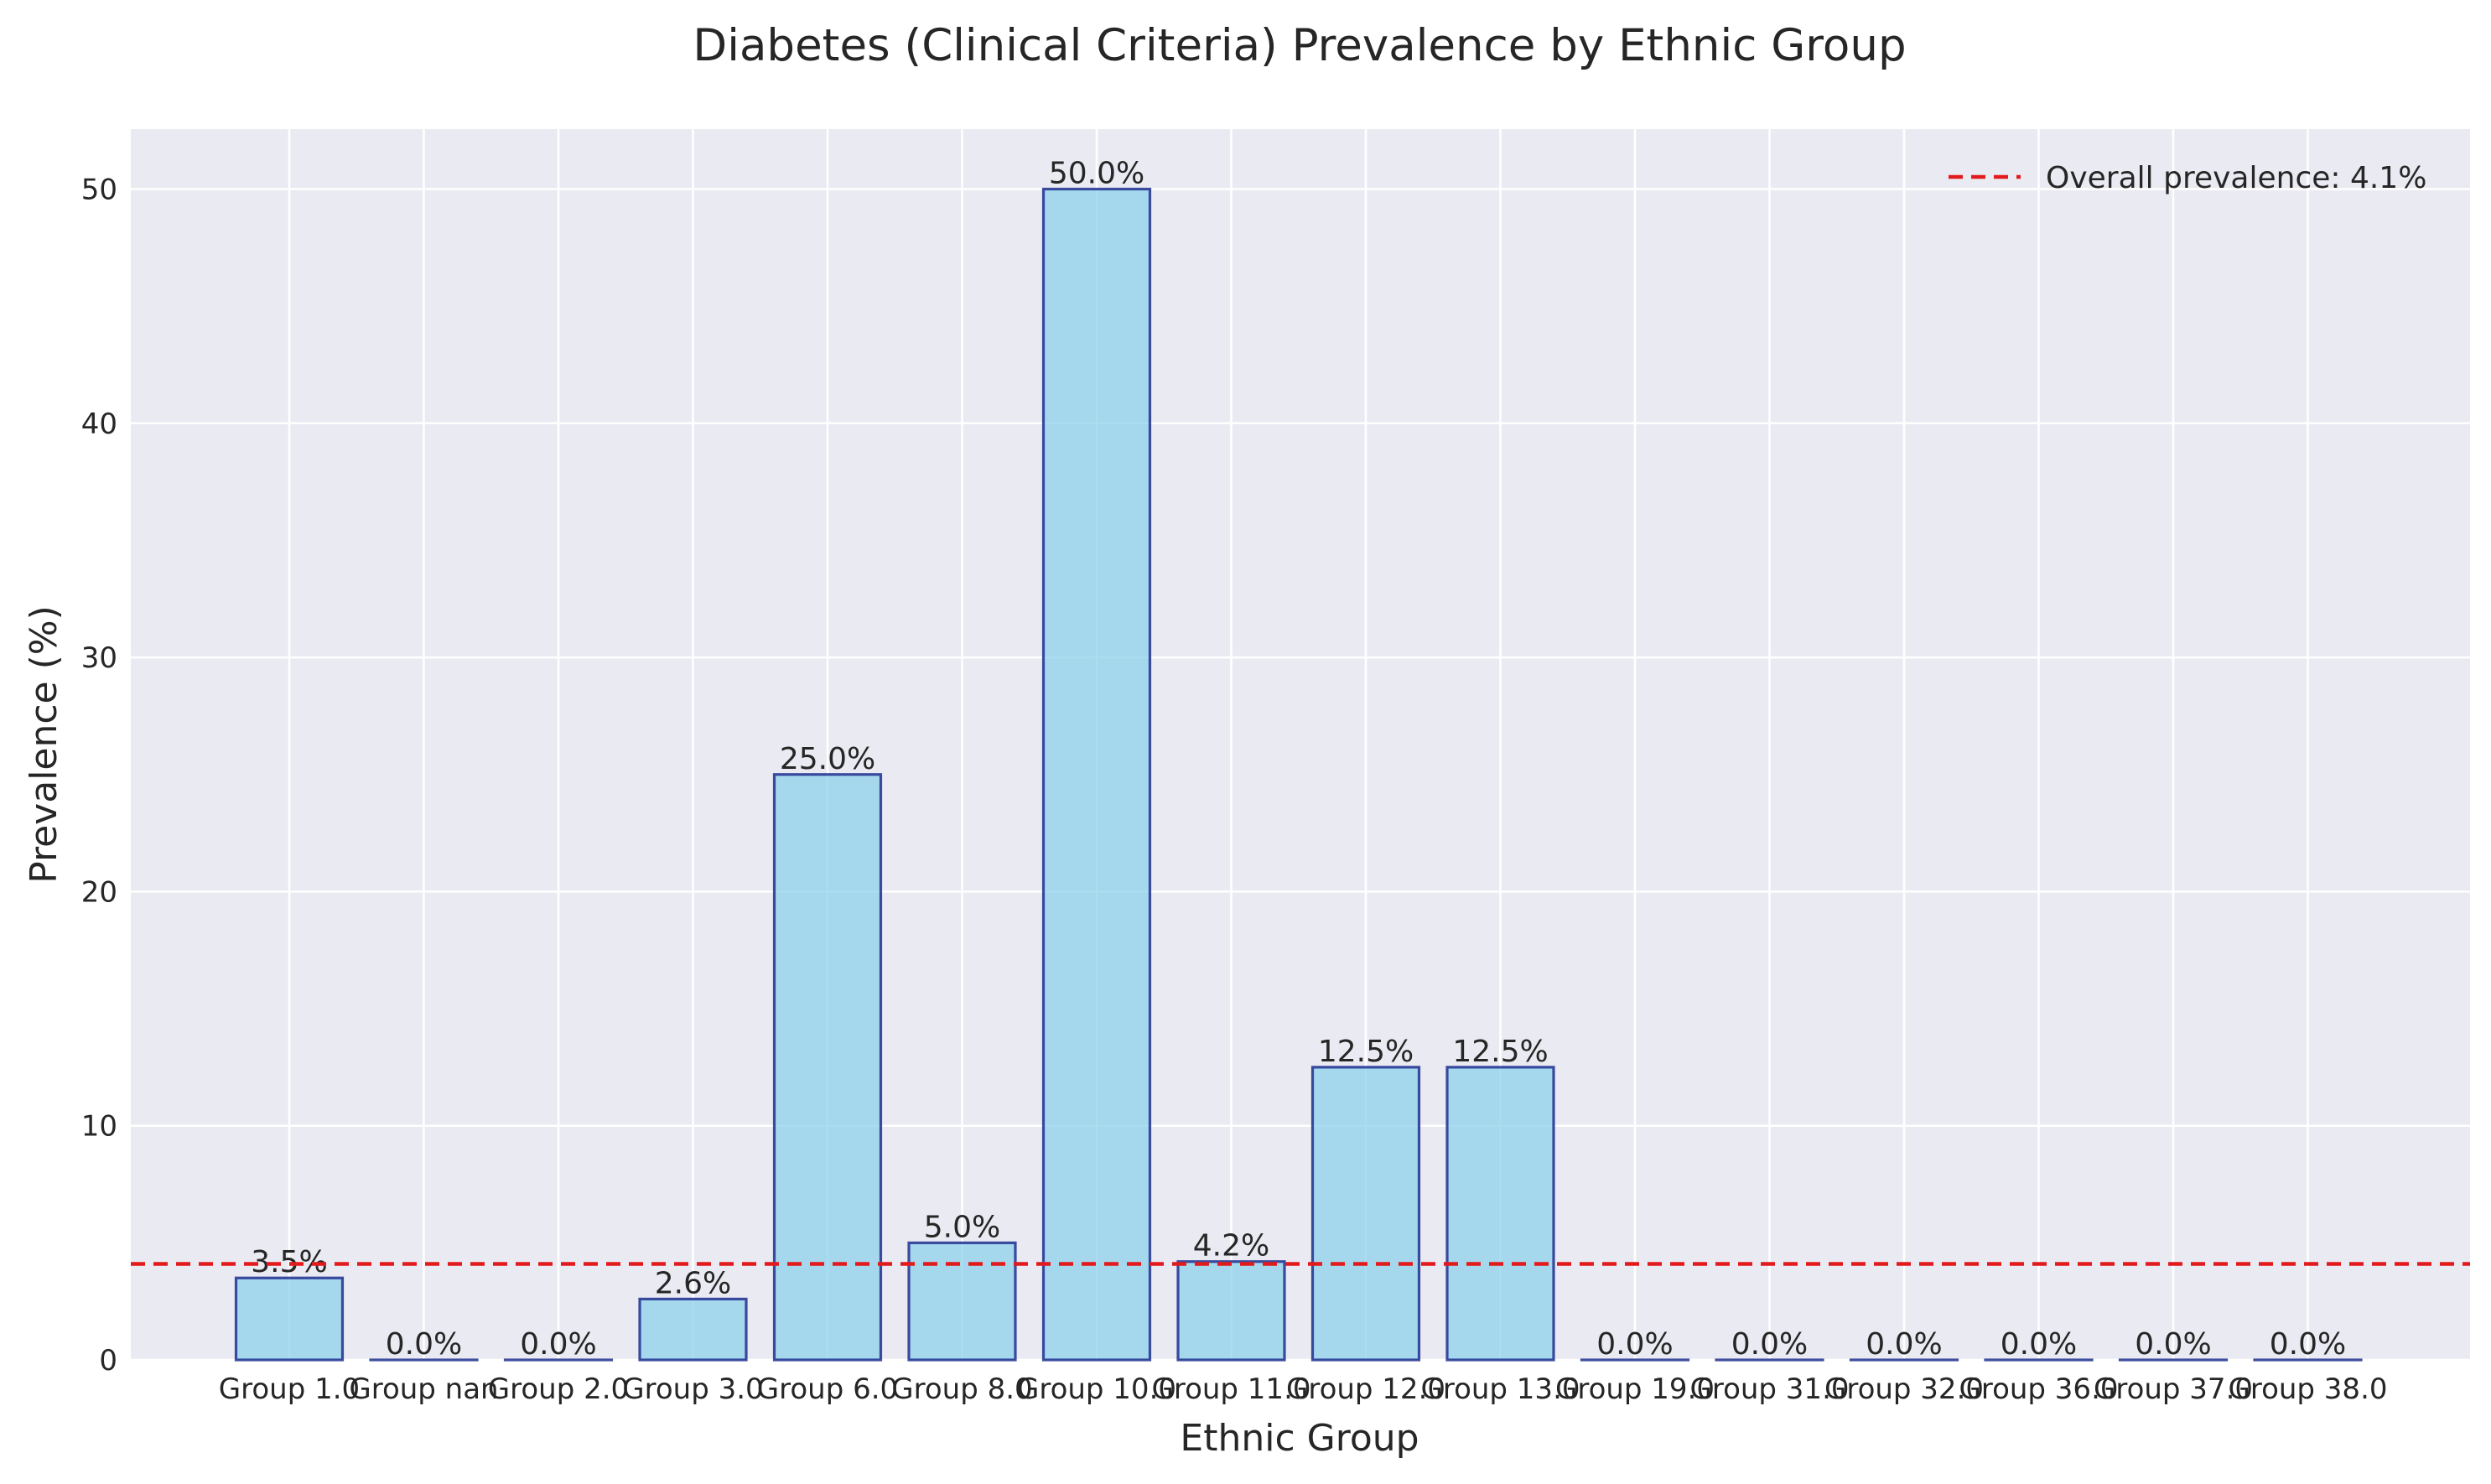  What do you see at coordinates (99, 892) in the screenshot?
I see `y-tick-label: 20` at bounding box center [99, 892].